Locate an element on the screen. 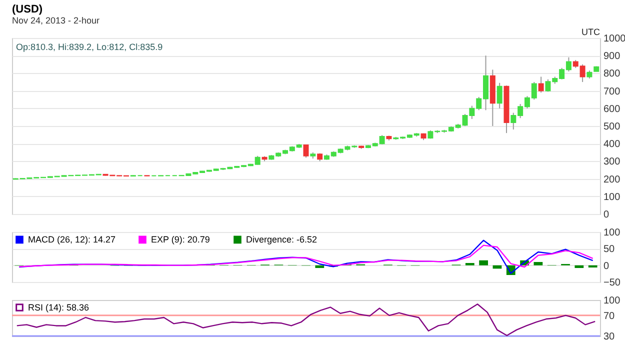  y-tick-label: 700 is located at coordinates (612, 92).